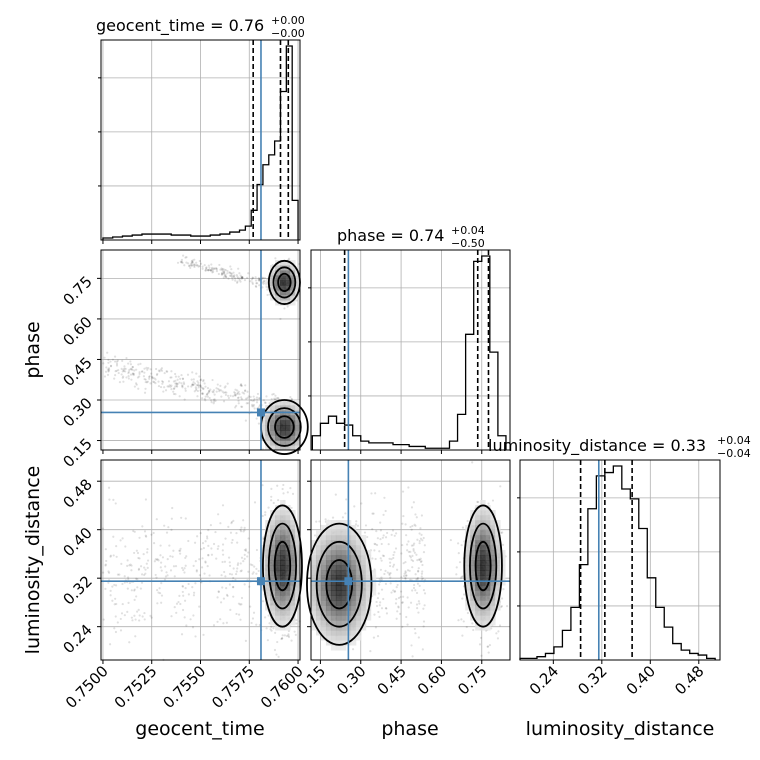 This screenshot has height=760, width=760. What do you see at coordinates (184, 687) in the screenshot?
I see `x-tick-label: 0.7550` at bounding box center [184, 687].